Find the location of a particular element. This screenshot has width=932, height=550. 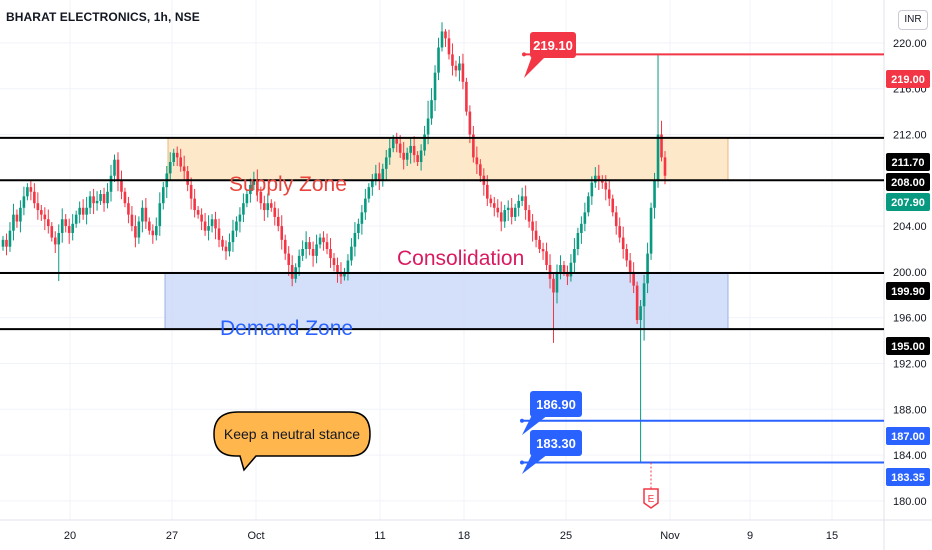

neutral-stance-bubble is located at coordinates (292, 441).